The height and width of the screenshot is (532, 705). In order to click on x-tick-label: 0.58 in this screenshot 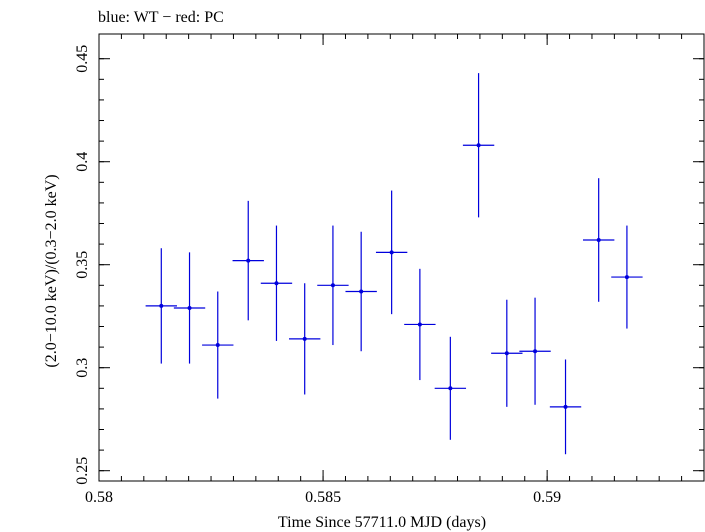, I will do `click(99, 497)`.